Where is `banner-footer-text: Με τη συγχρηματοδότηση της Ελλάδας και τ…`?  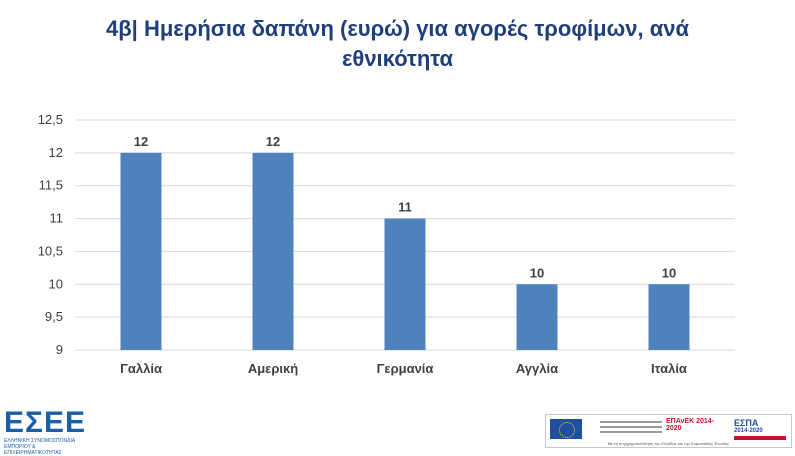
banner-footer-text: Με τη συγχρηματοδότηση της Ελλάδας και τ… is located at coordinates (668, 443).